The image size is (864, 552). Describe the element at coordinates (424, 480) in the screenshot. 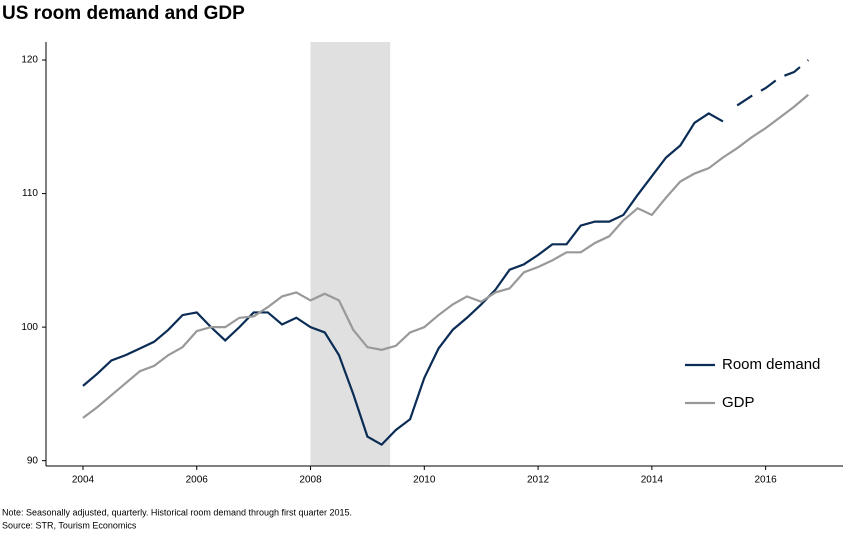

I see `x-tick-label: 2010` at that location.